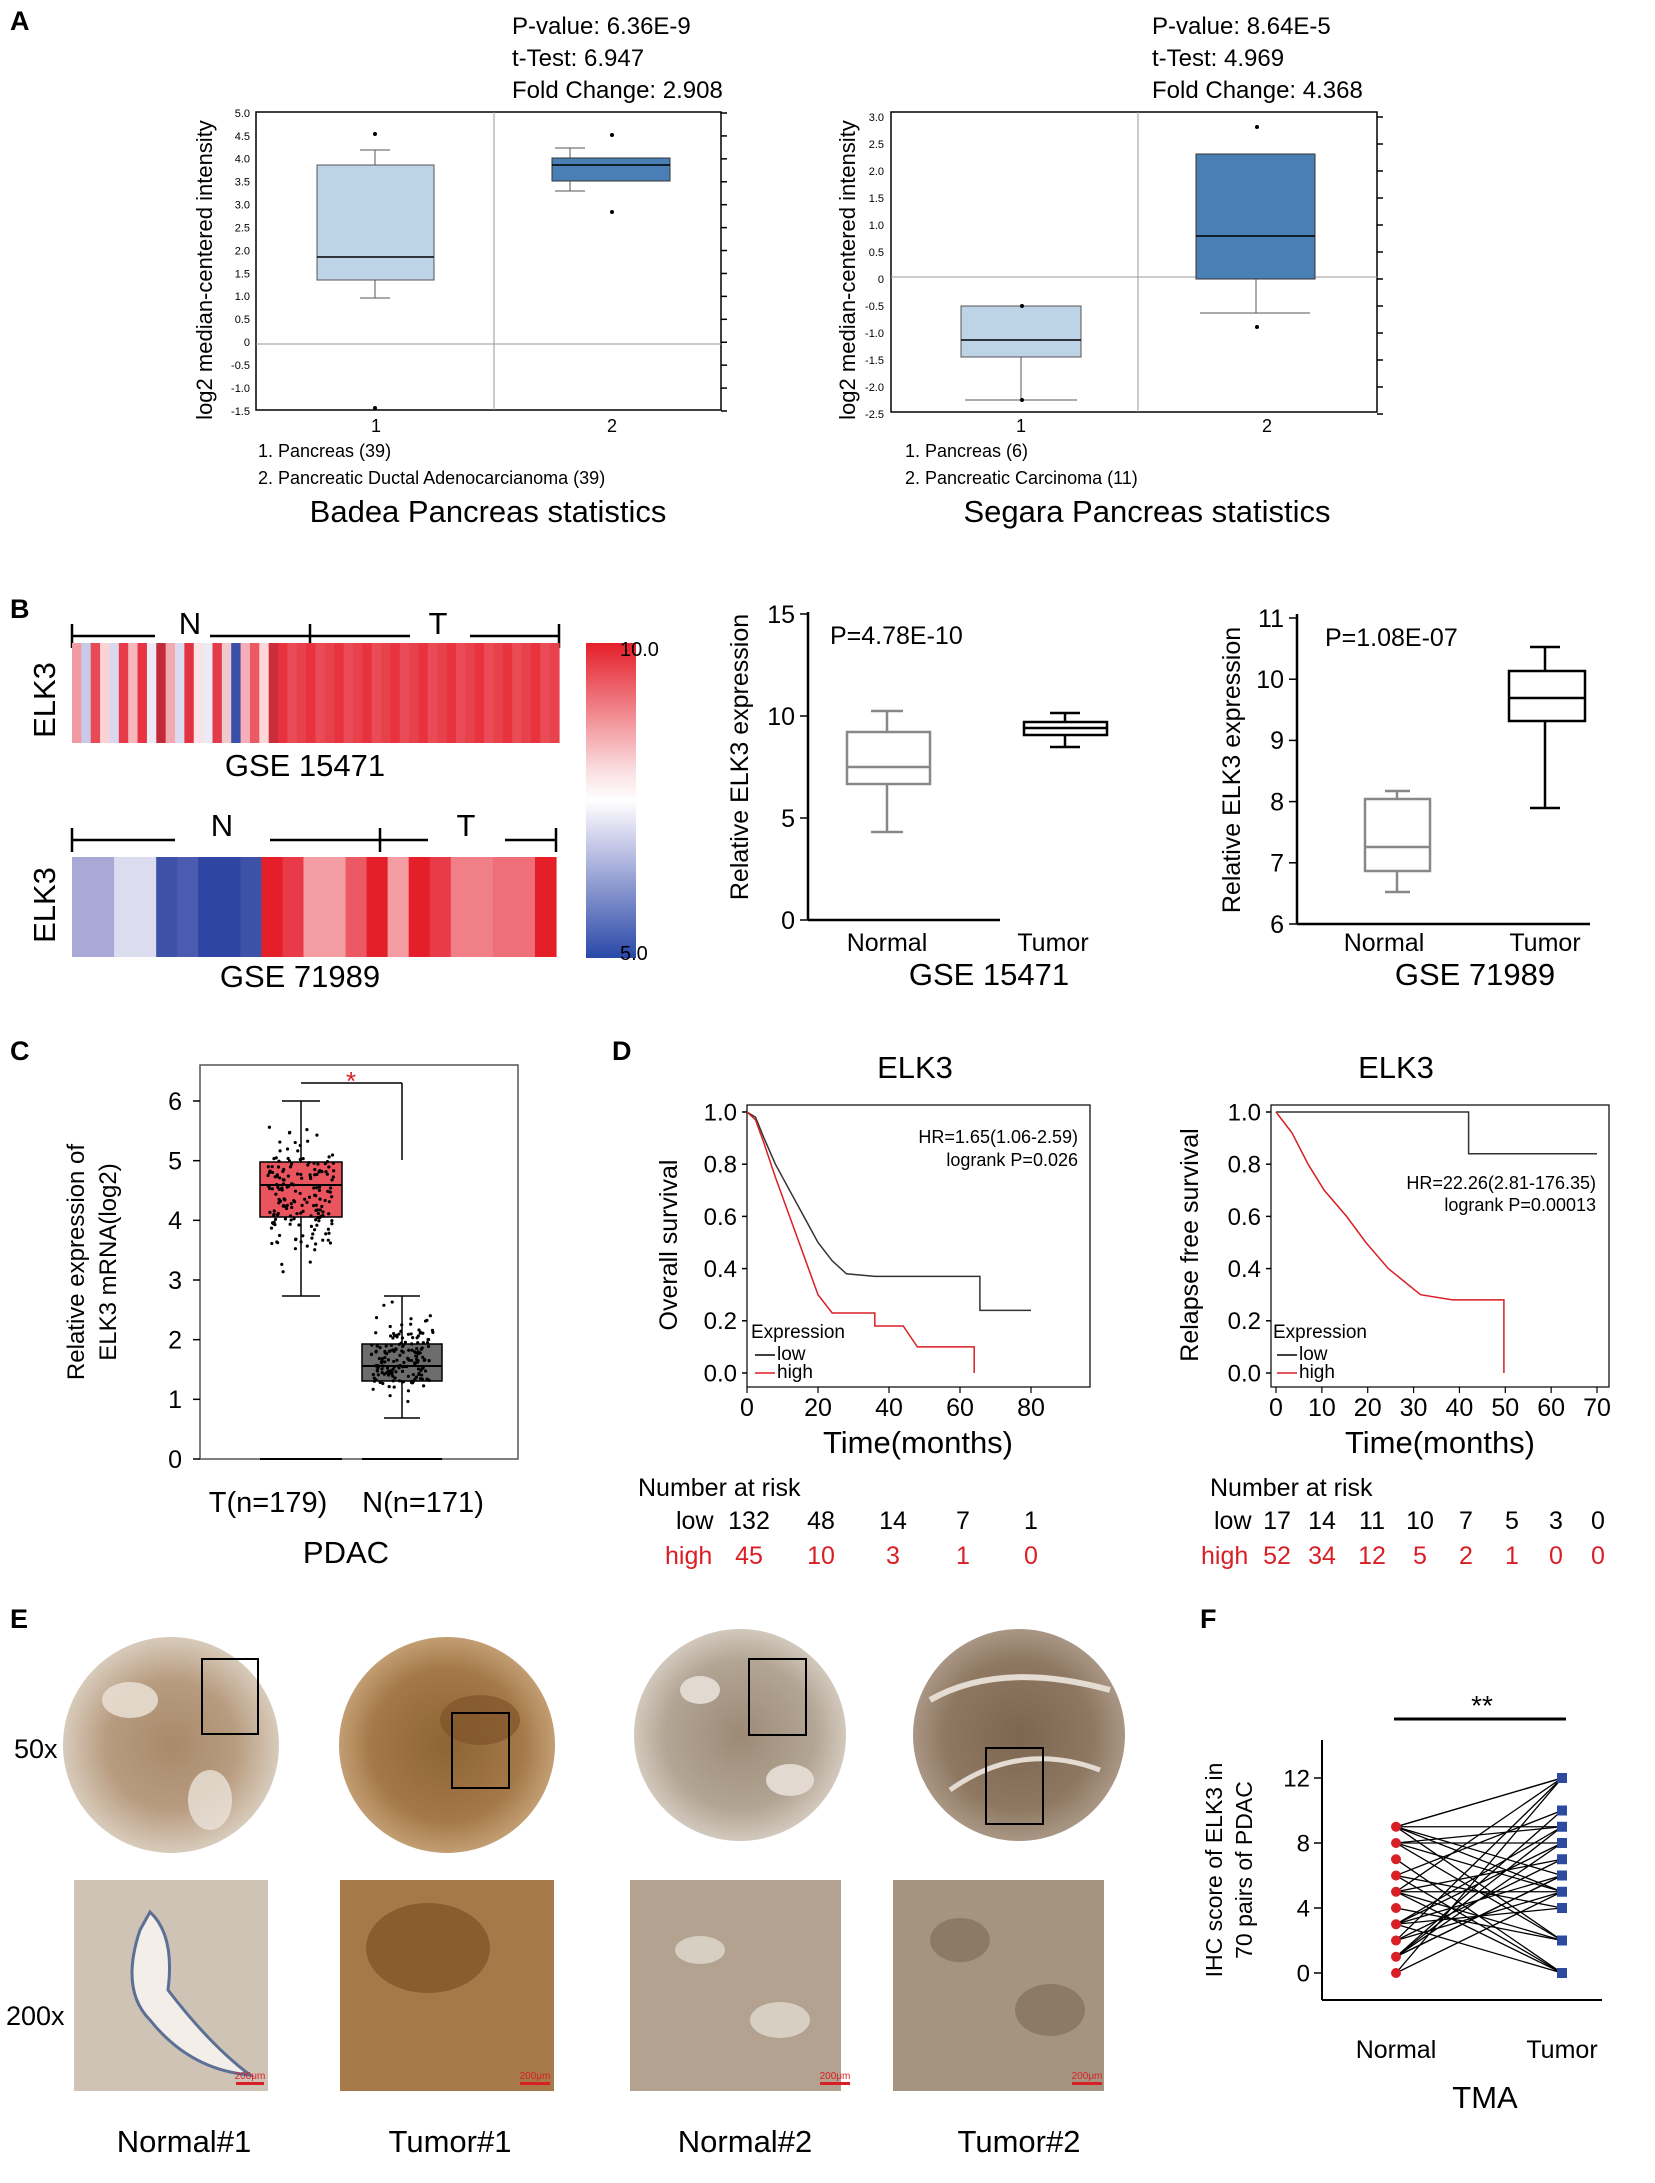  Describe the element at coordinates (1022, 306) in the screenshot. I see `a2-box1-outlier-top` at that location.